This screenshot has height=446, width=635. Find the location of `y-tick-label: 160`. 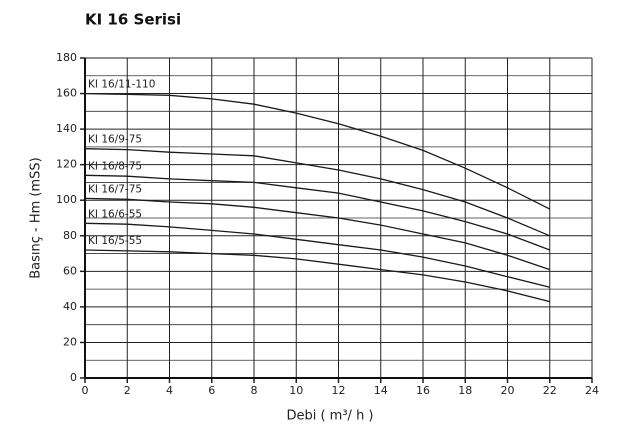

y-tick-label: 160 is located at coordinates (66, 93).